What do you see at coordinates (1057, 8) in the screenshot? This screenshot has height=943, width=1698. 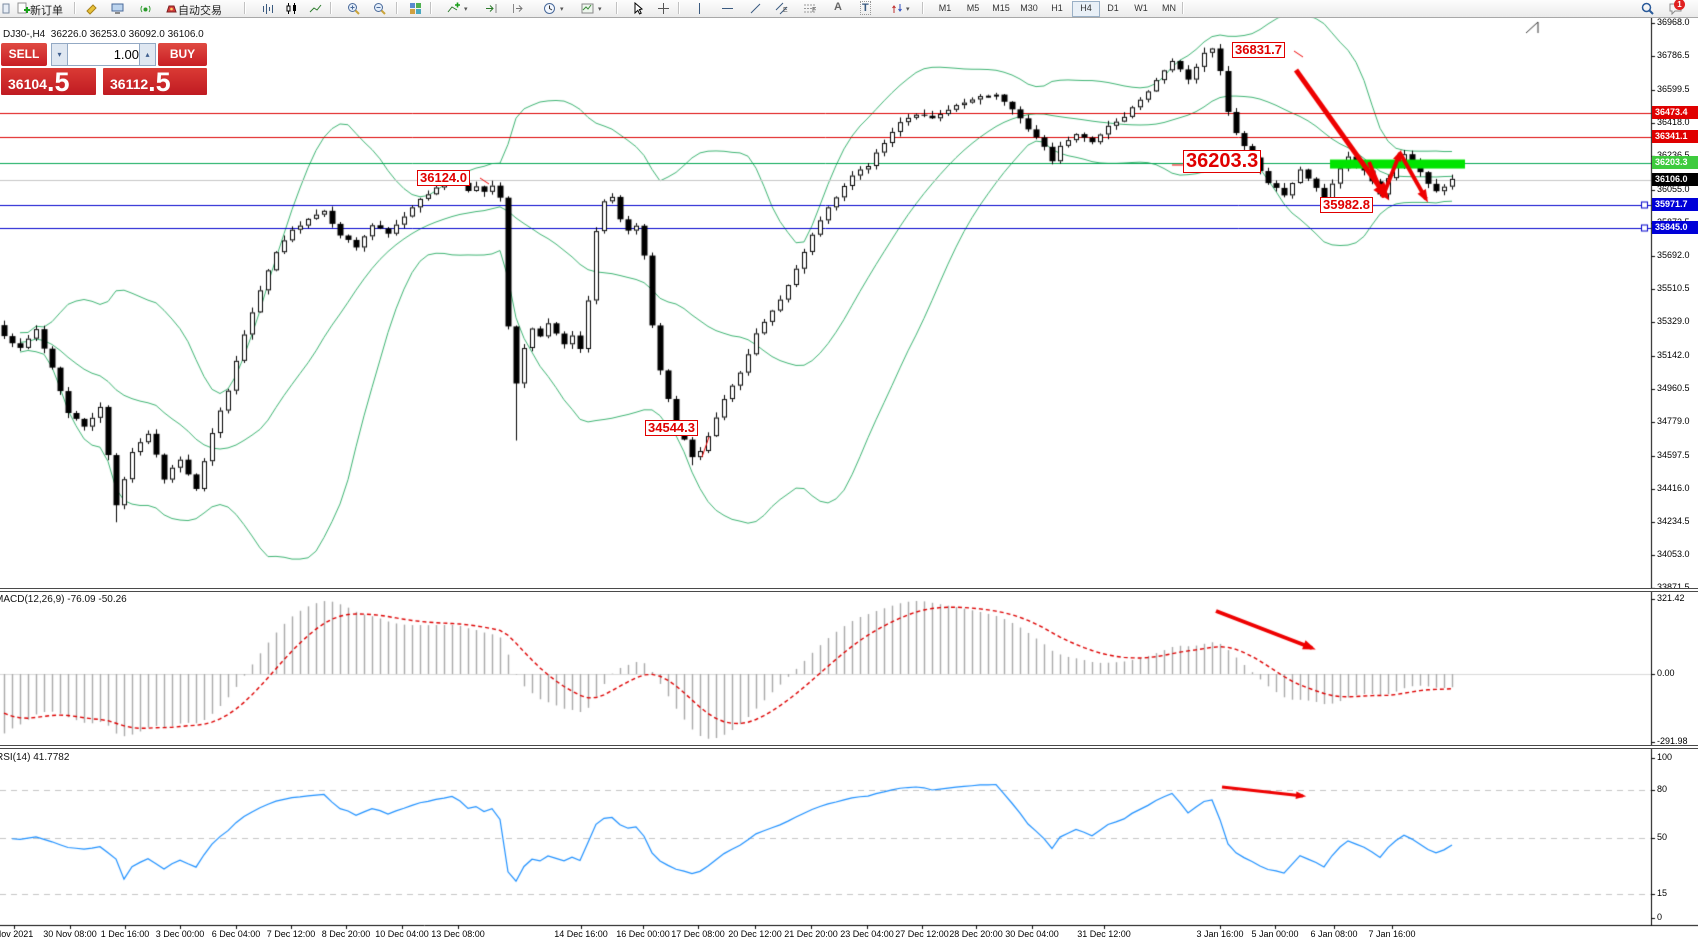 I see `tf-button-h1: H1` at bounding box center [1057, 8].